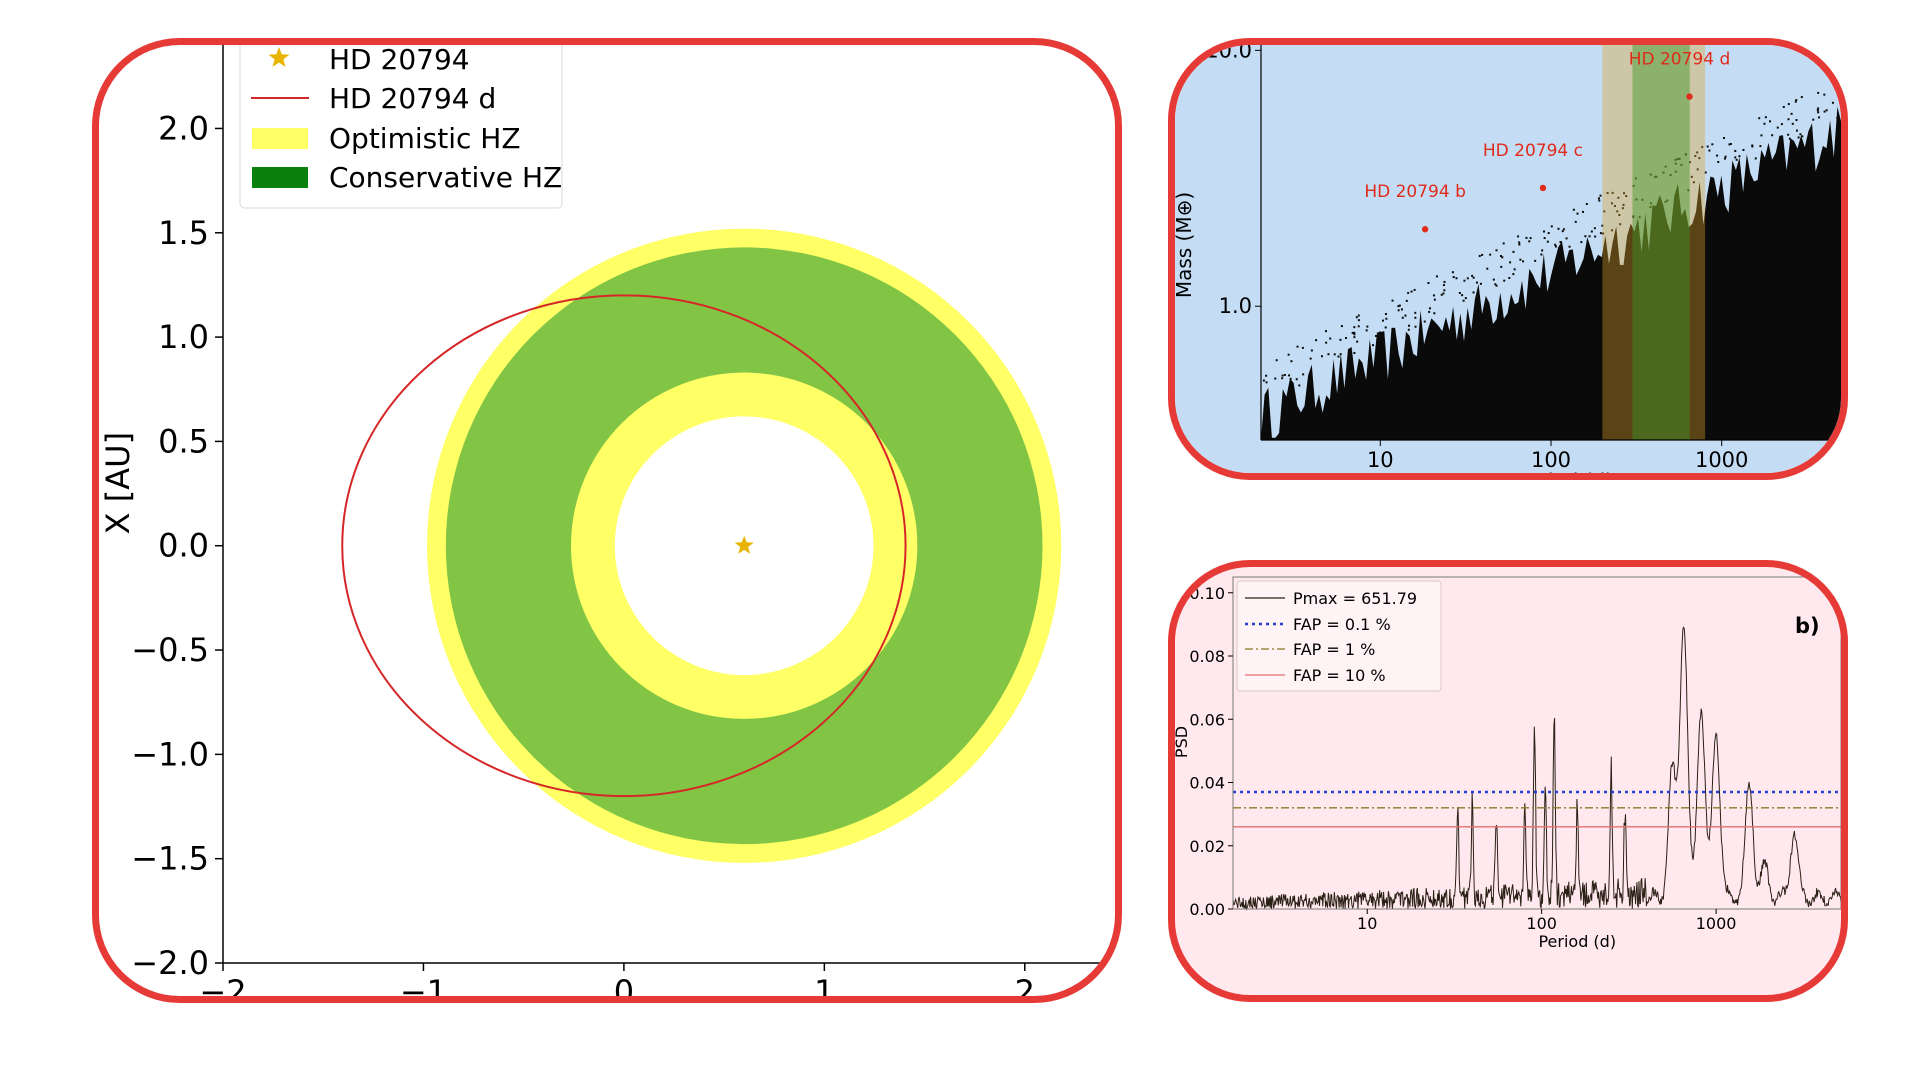 The image size is (1920, 1080). What do you see at coordinates (1716, 923) in the screenshot?
I see `psd-x-tick-label: 1000` at bounding box center [1716, 923].